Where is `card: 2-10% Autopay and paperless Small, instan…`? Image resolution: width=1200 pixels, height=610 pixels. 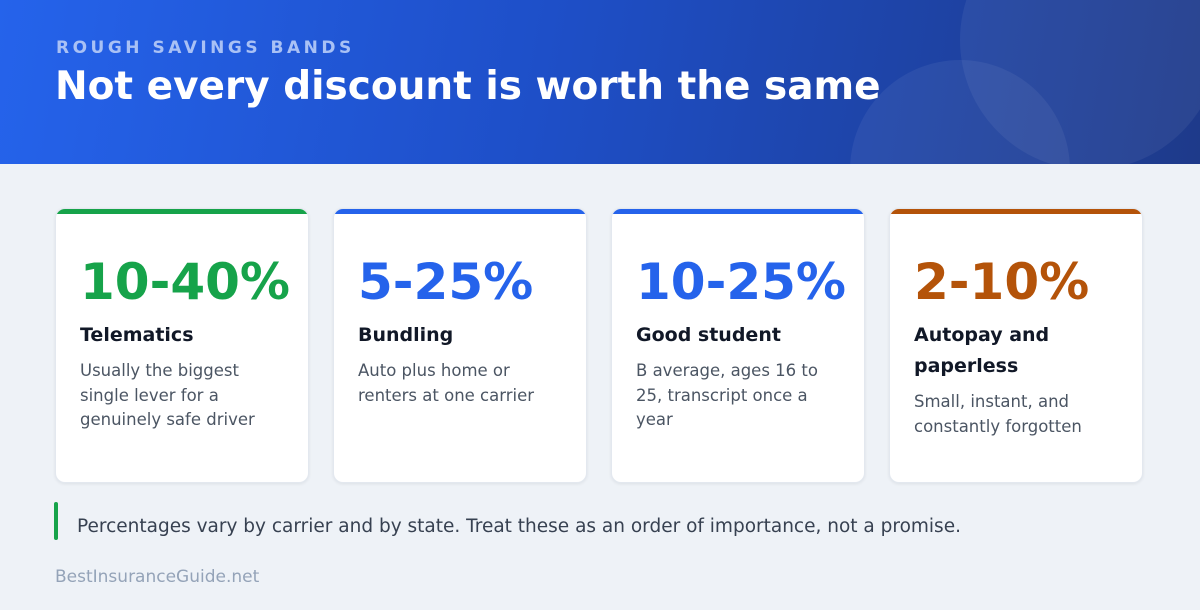
card: 2-10% Autopay and paperless Small, instan… is located at coordinates (1016, 345).